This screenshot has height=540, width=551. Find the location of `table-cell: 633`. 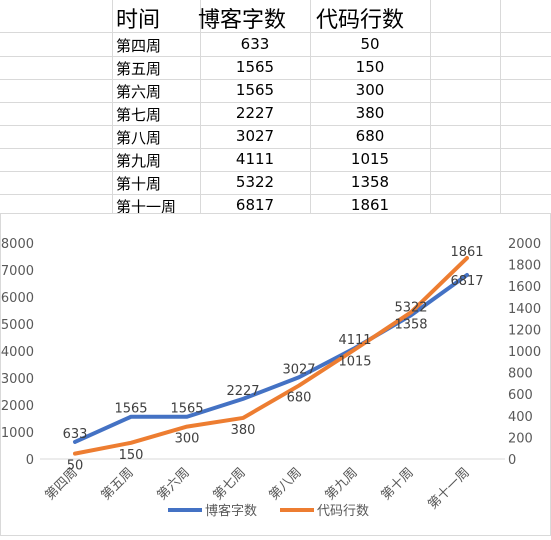

table-cell: 633 is located at coordinates (255, 44).